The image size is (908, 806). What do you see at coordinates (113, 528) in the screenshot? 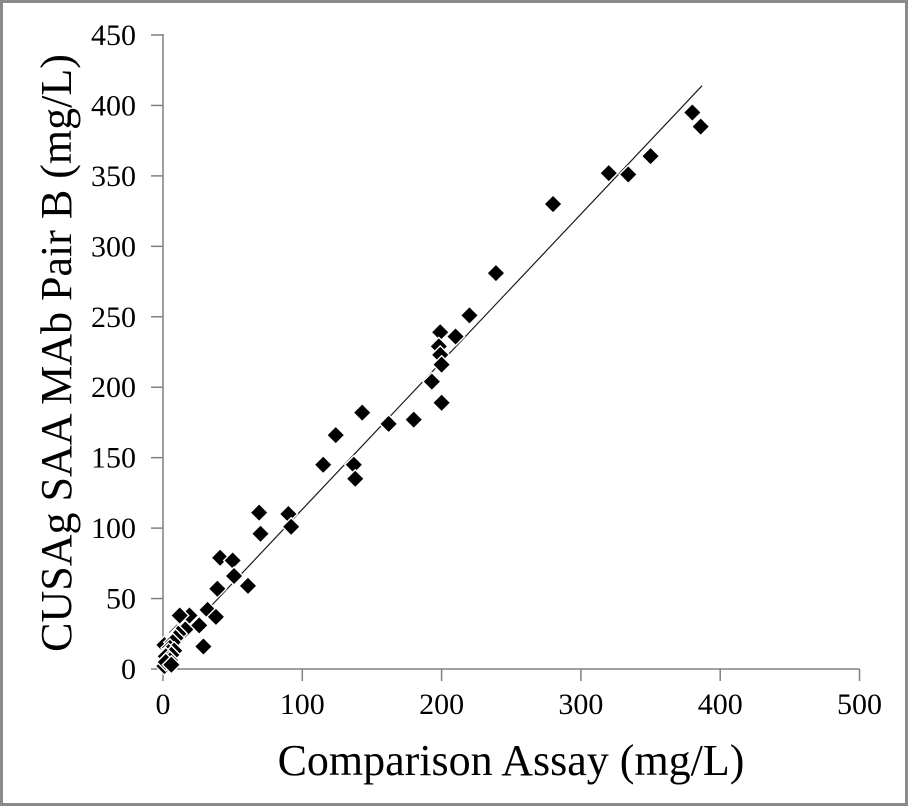
I see `y-tick-label: 100` at bounding box center [113, 528].